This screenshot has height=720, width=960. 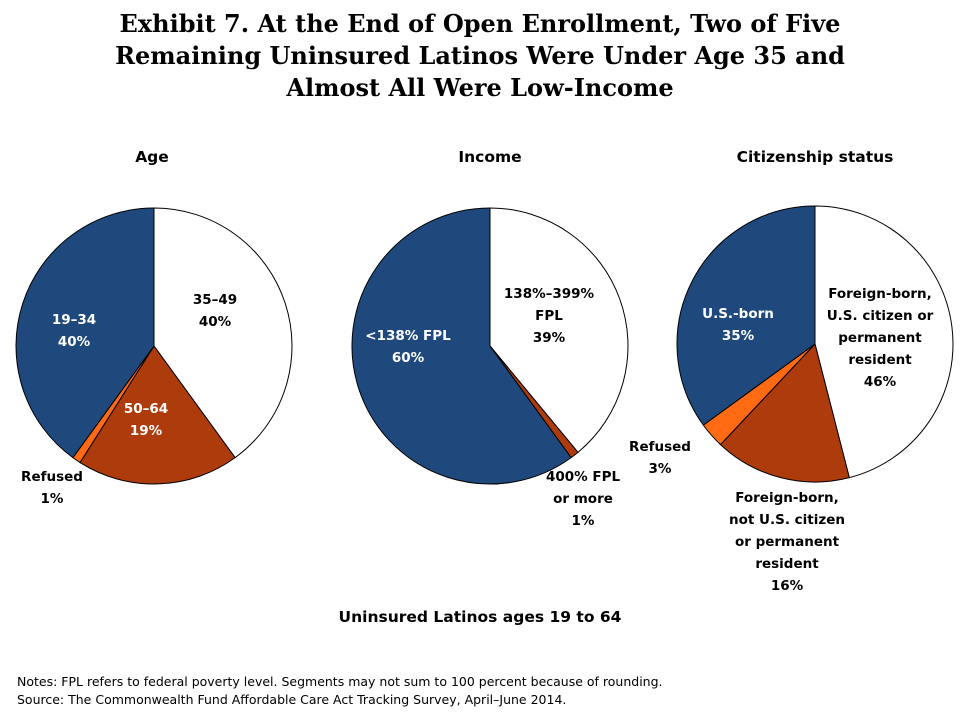 I want to click on pie-slice-foreign-born-u-s-citizen-or-permanent-resident, so click(x=884, y=342).